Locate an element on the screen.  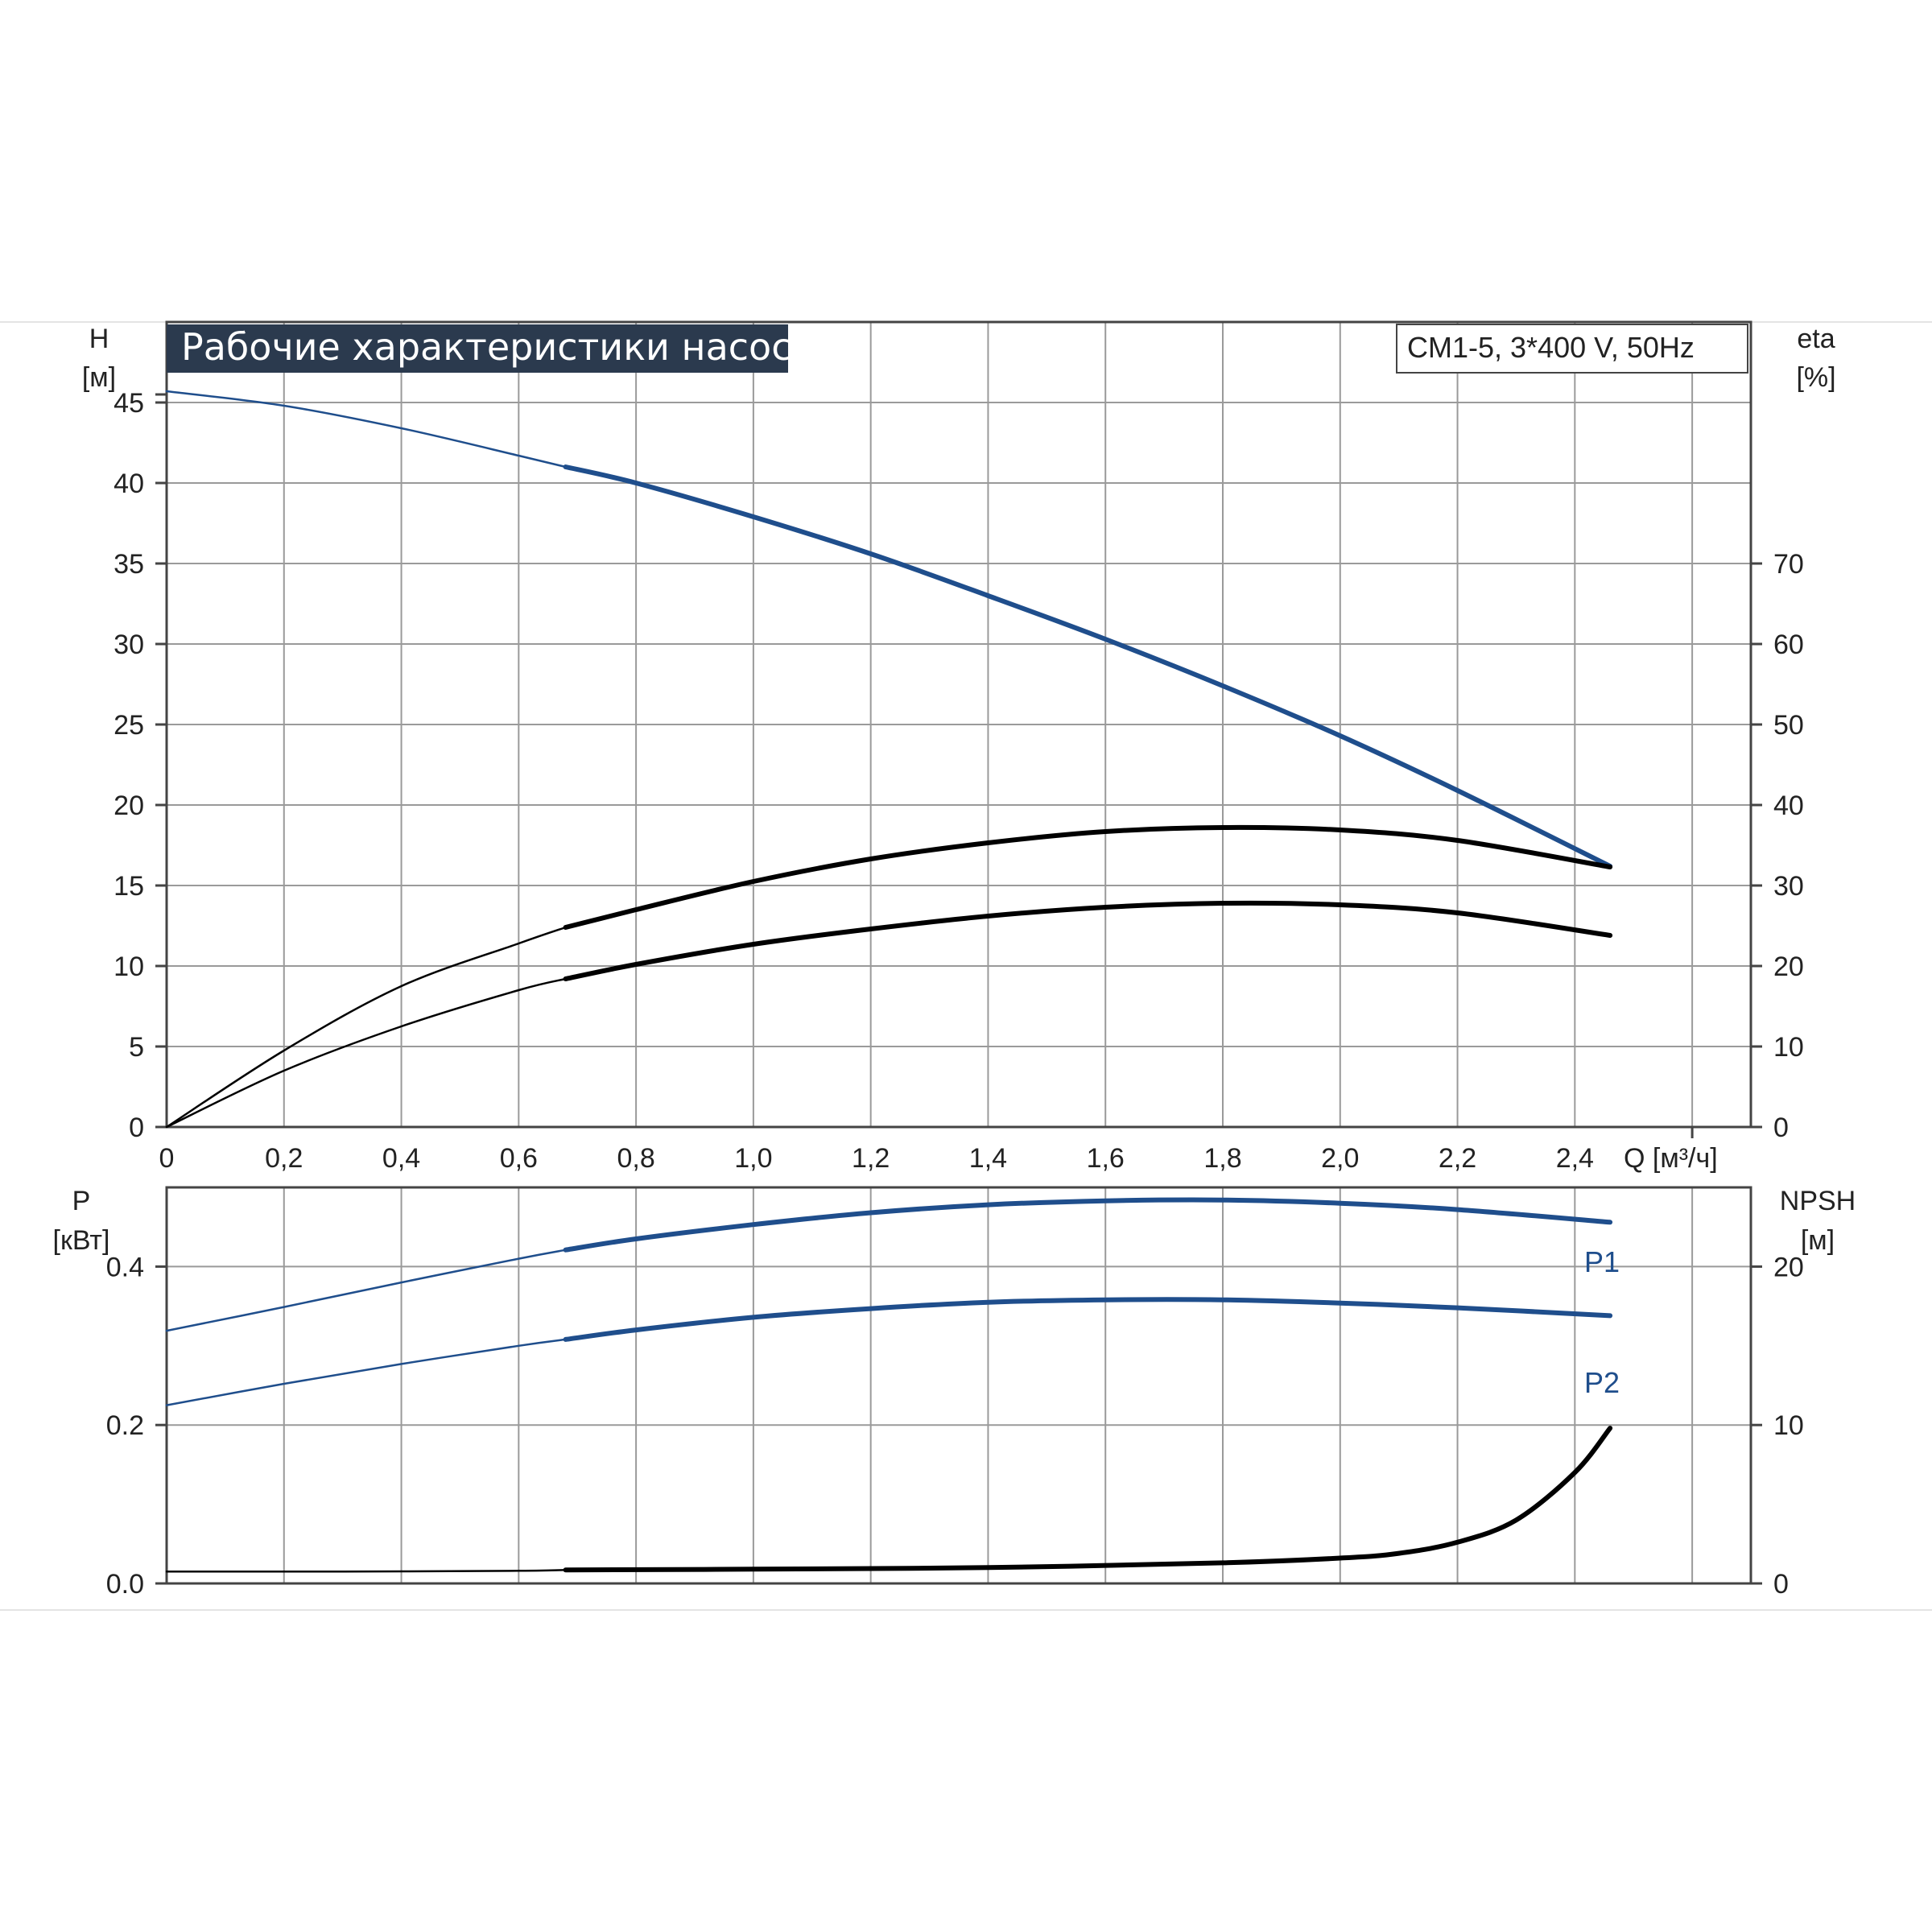
h-tick-label: 30 is located at coordinates (129, 645).